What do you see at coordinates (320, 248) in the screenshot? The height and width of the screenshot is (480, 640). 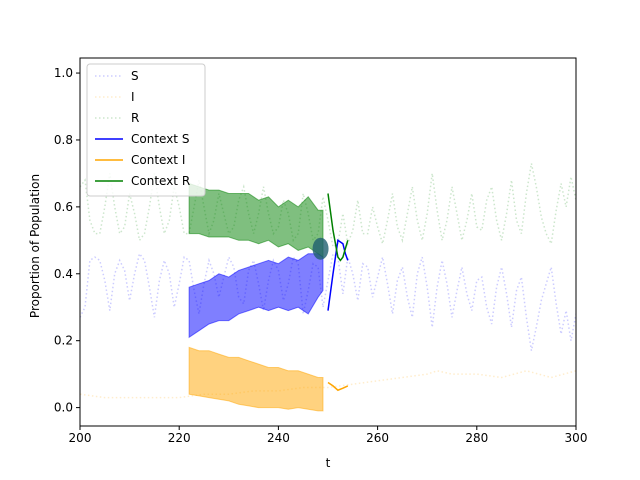 I see `annotation-circle` at bounding box center [320, 248].